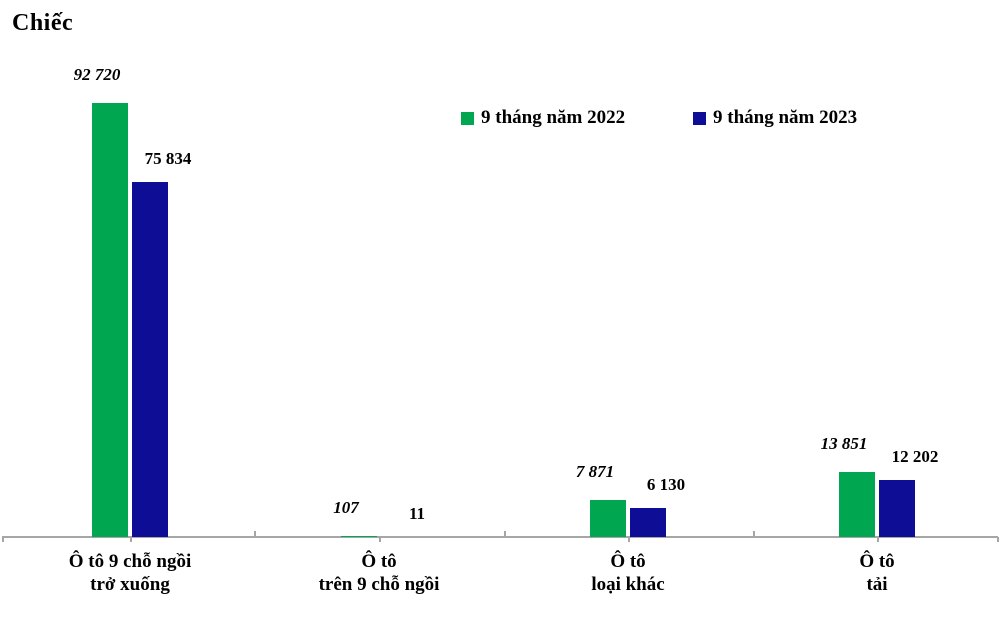 This screenshot has width=1000, height=640. I want to click on bar-series1-cat3, so click(608, 518).